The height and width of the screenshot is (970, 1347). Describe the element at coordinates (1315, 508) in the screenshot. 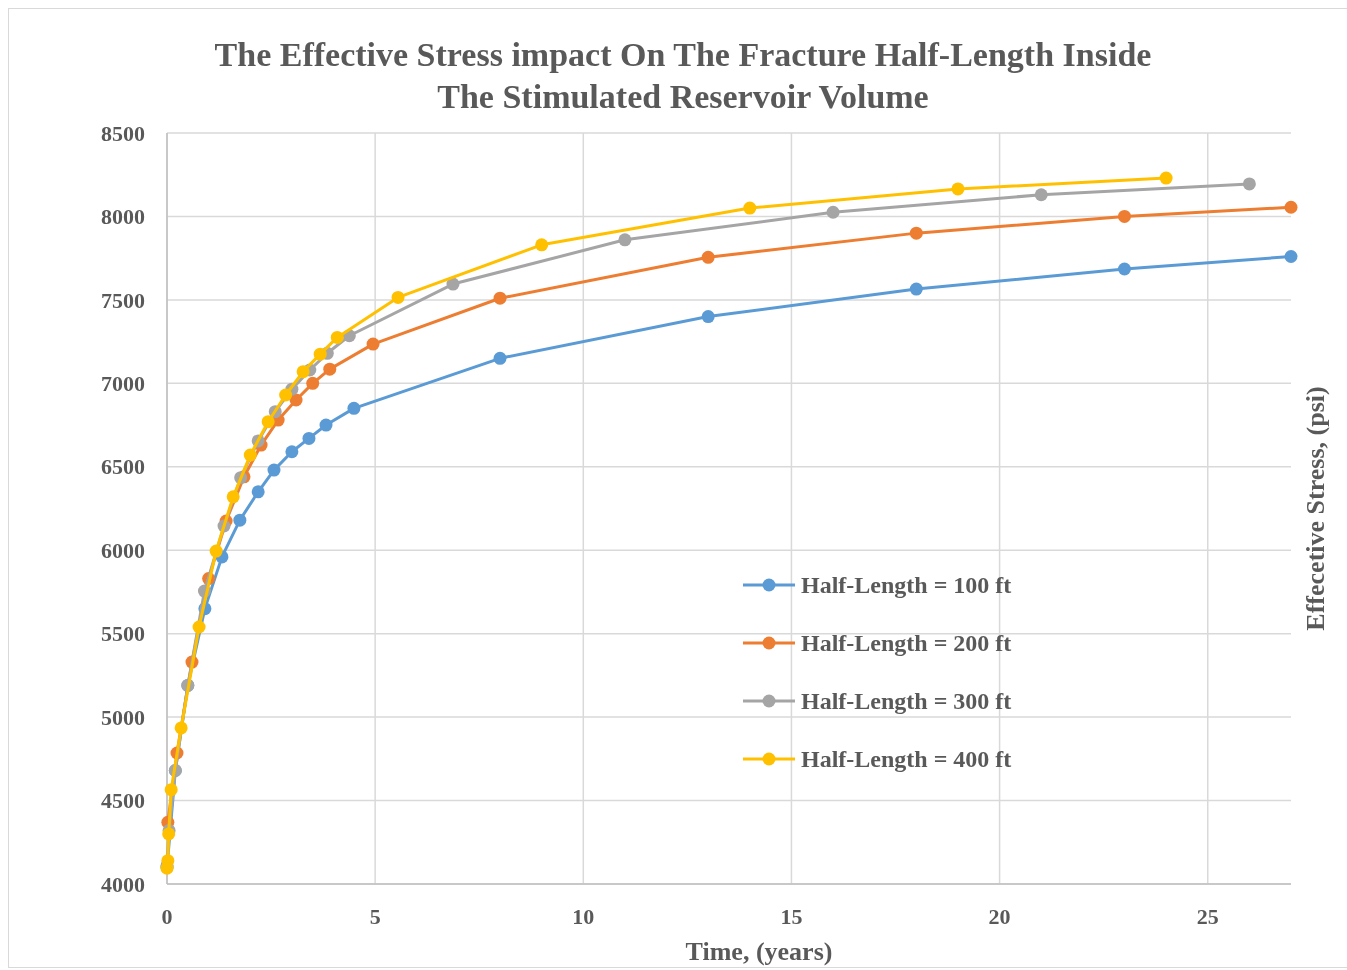

I see `y-axis-title: Effecetive Stress, (psi)` at that location.